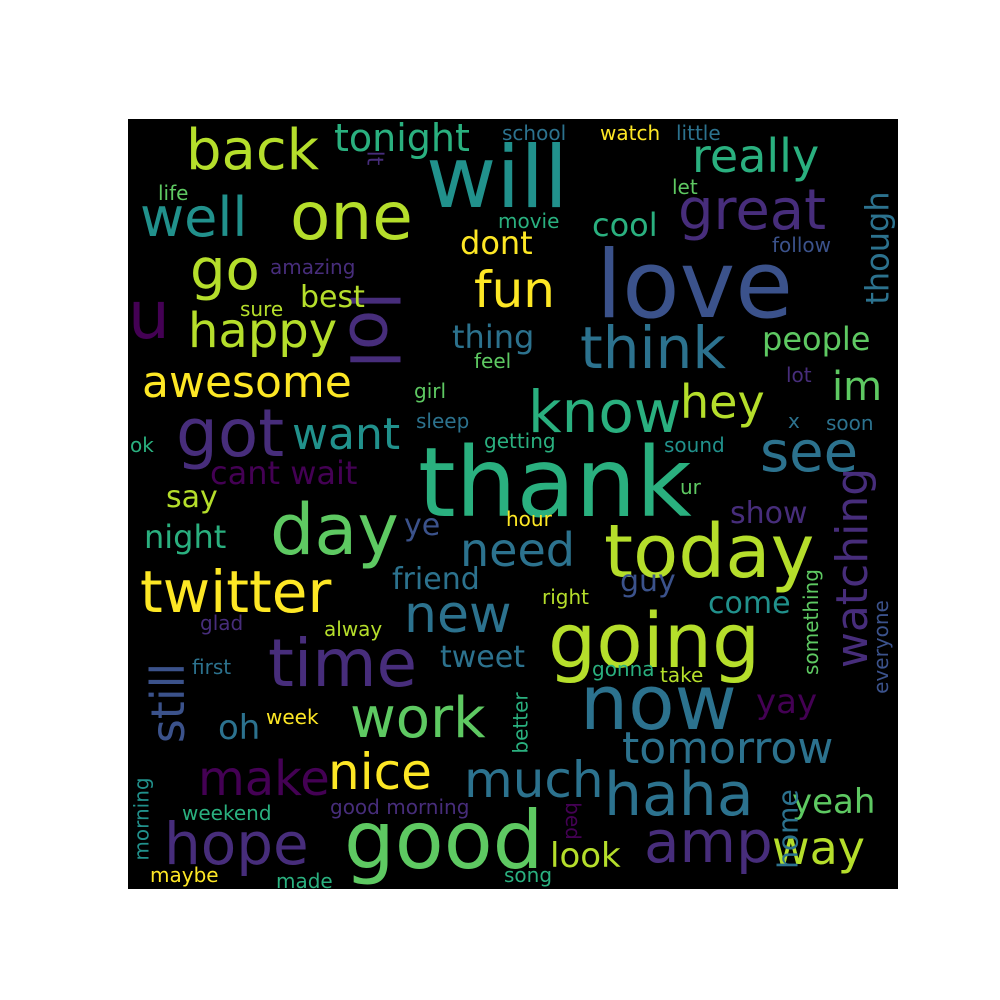 The height and width of the screenshot is (1000, 1000). Describe the element at coordinates (493, 361) in the screenshot. I see `word-feel: feel` at that location.